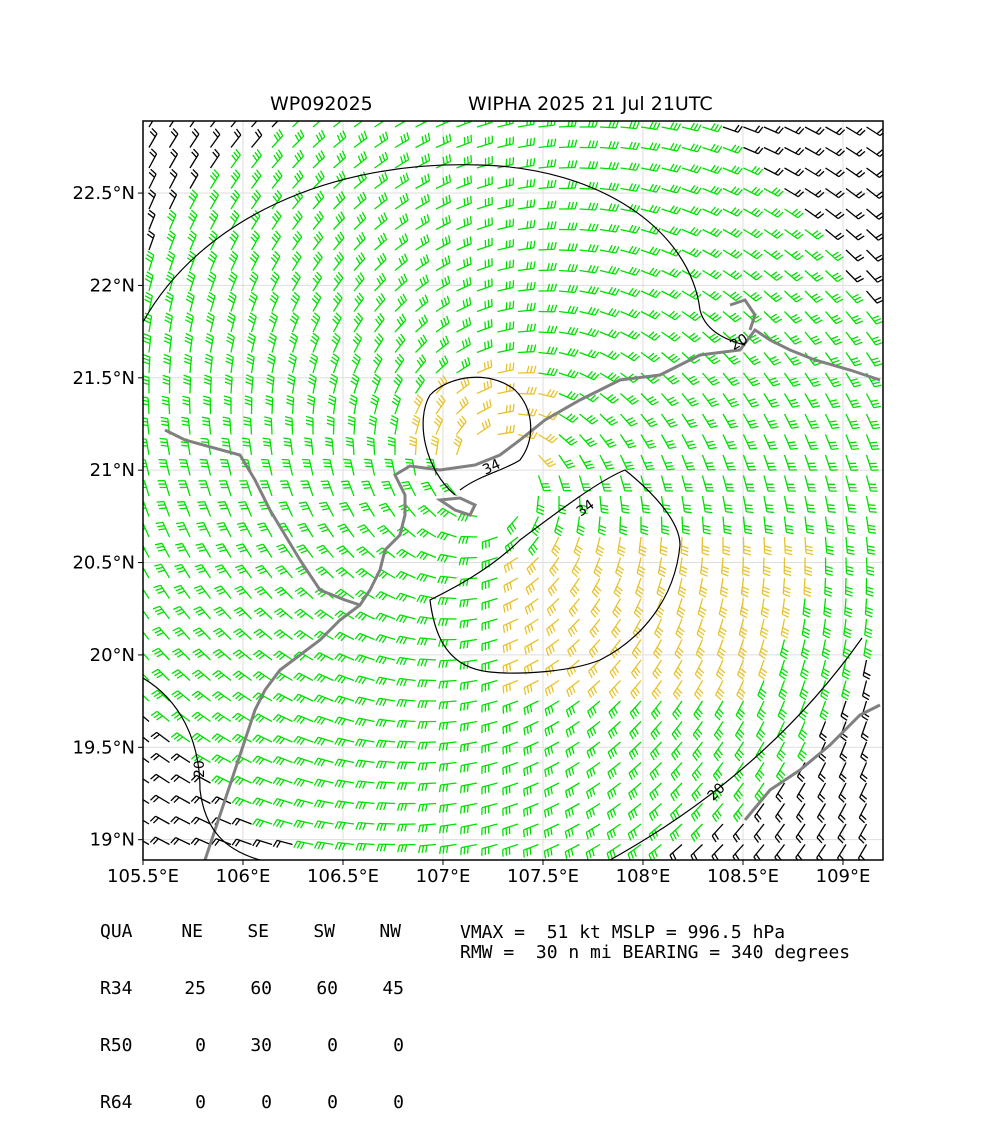 This screenshot has height=1131, width=1000. I want to click on table-cell: 0, so click(239, 1102).